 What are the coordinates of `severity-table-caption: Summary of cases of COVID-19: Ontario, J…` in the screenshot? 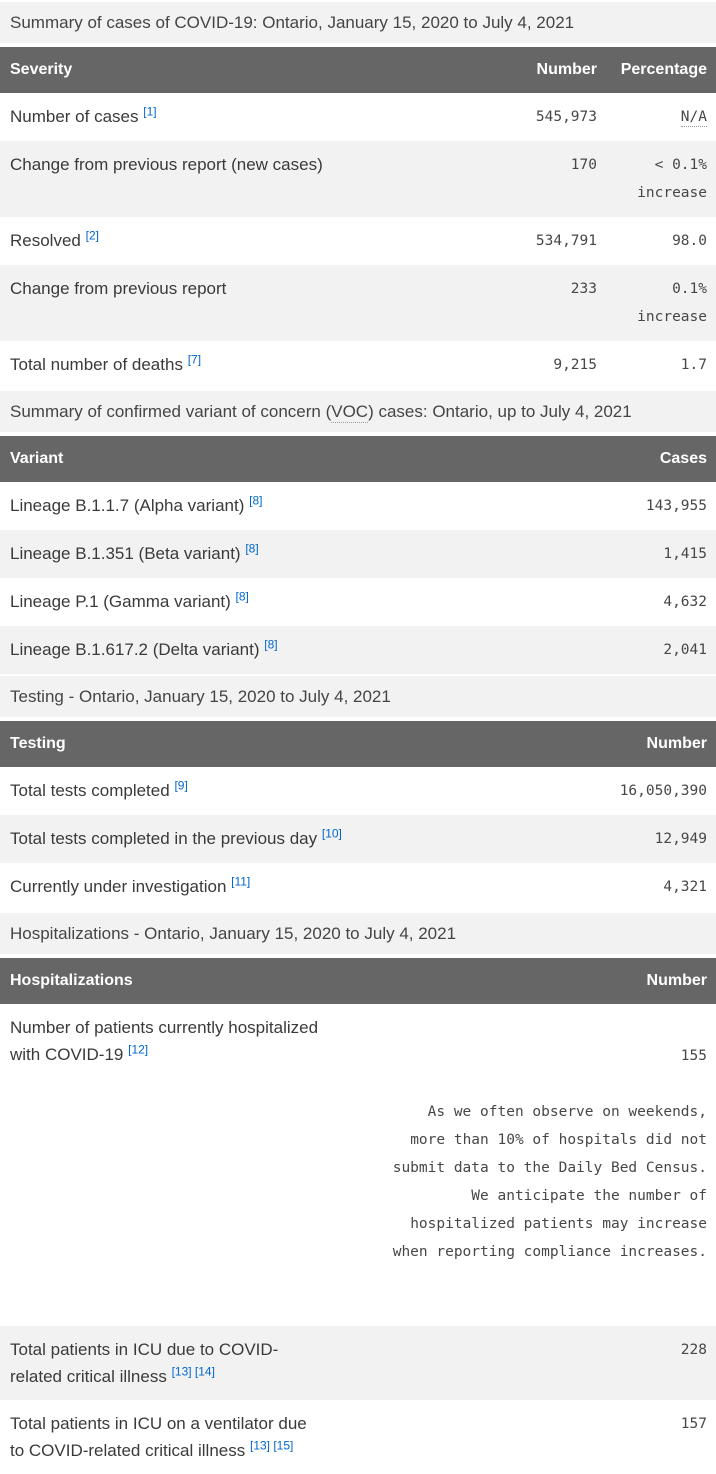 It's located at (358, 22).